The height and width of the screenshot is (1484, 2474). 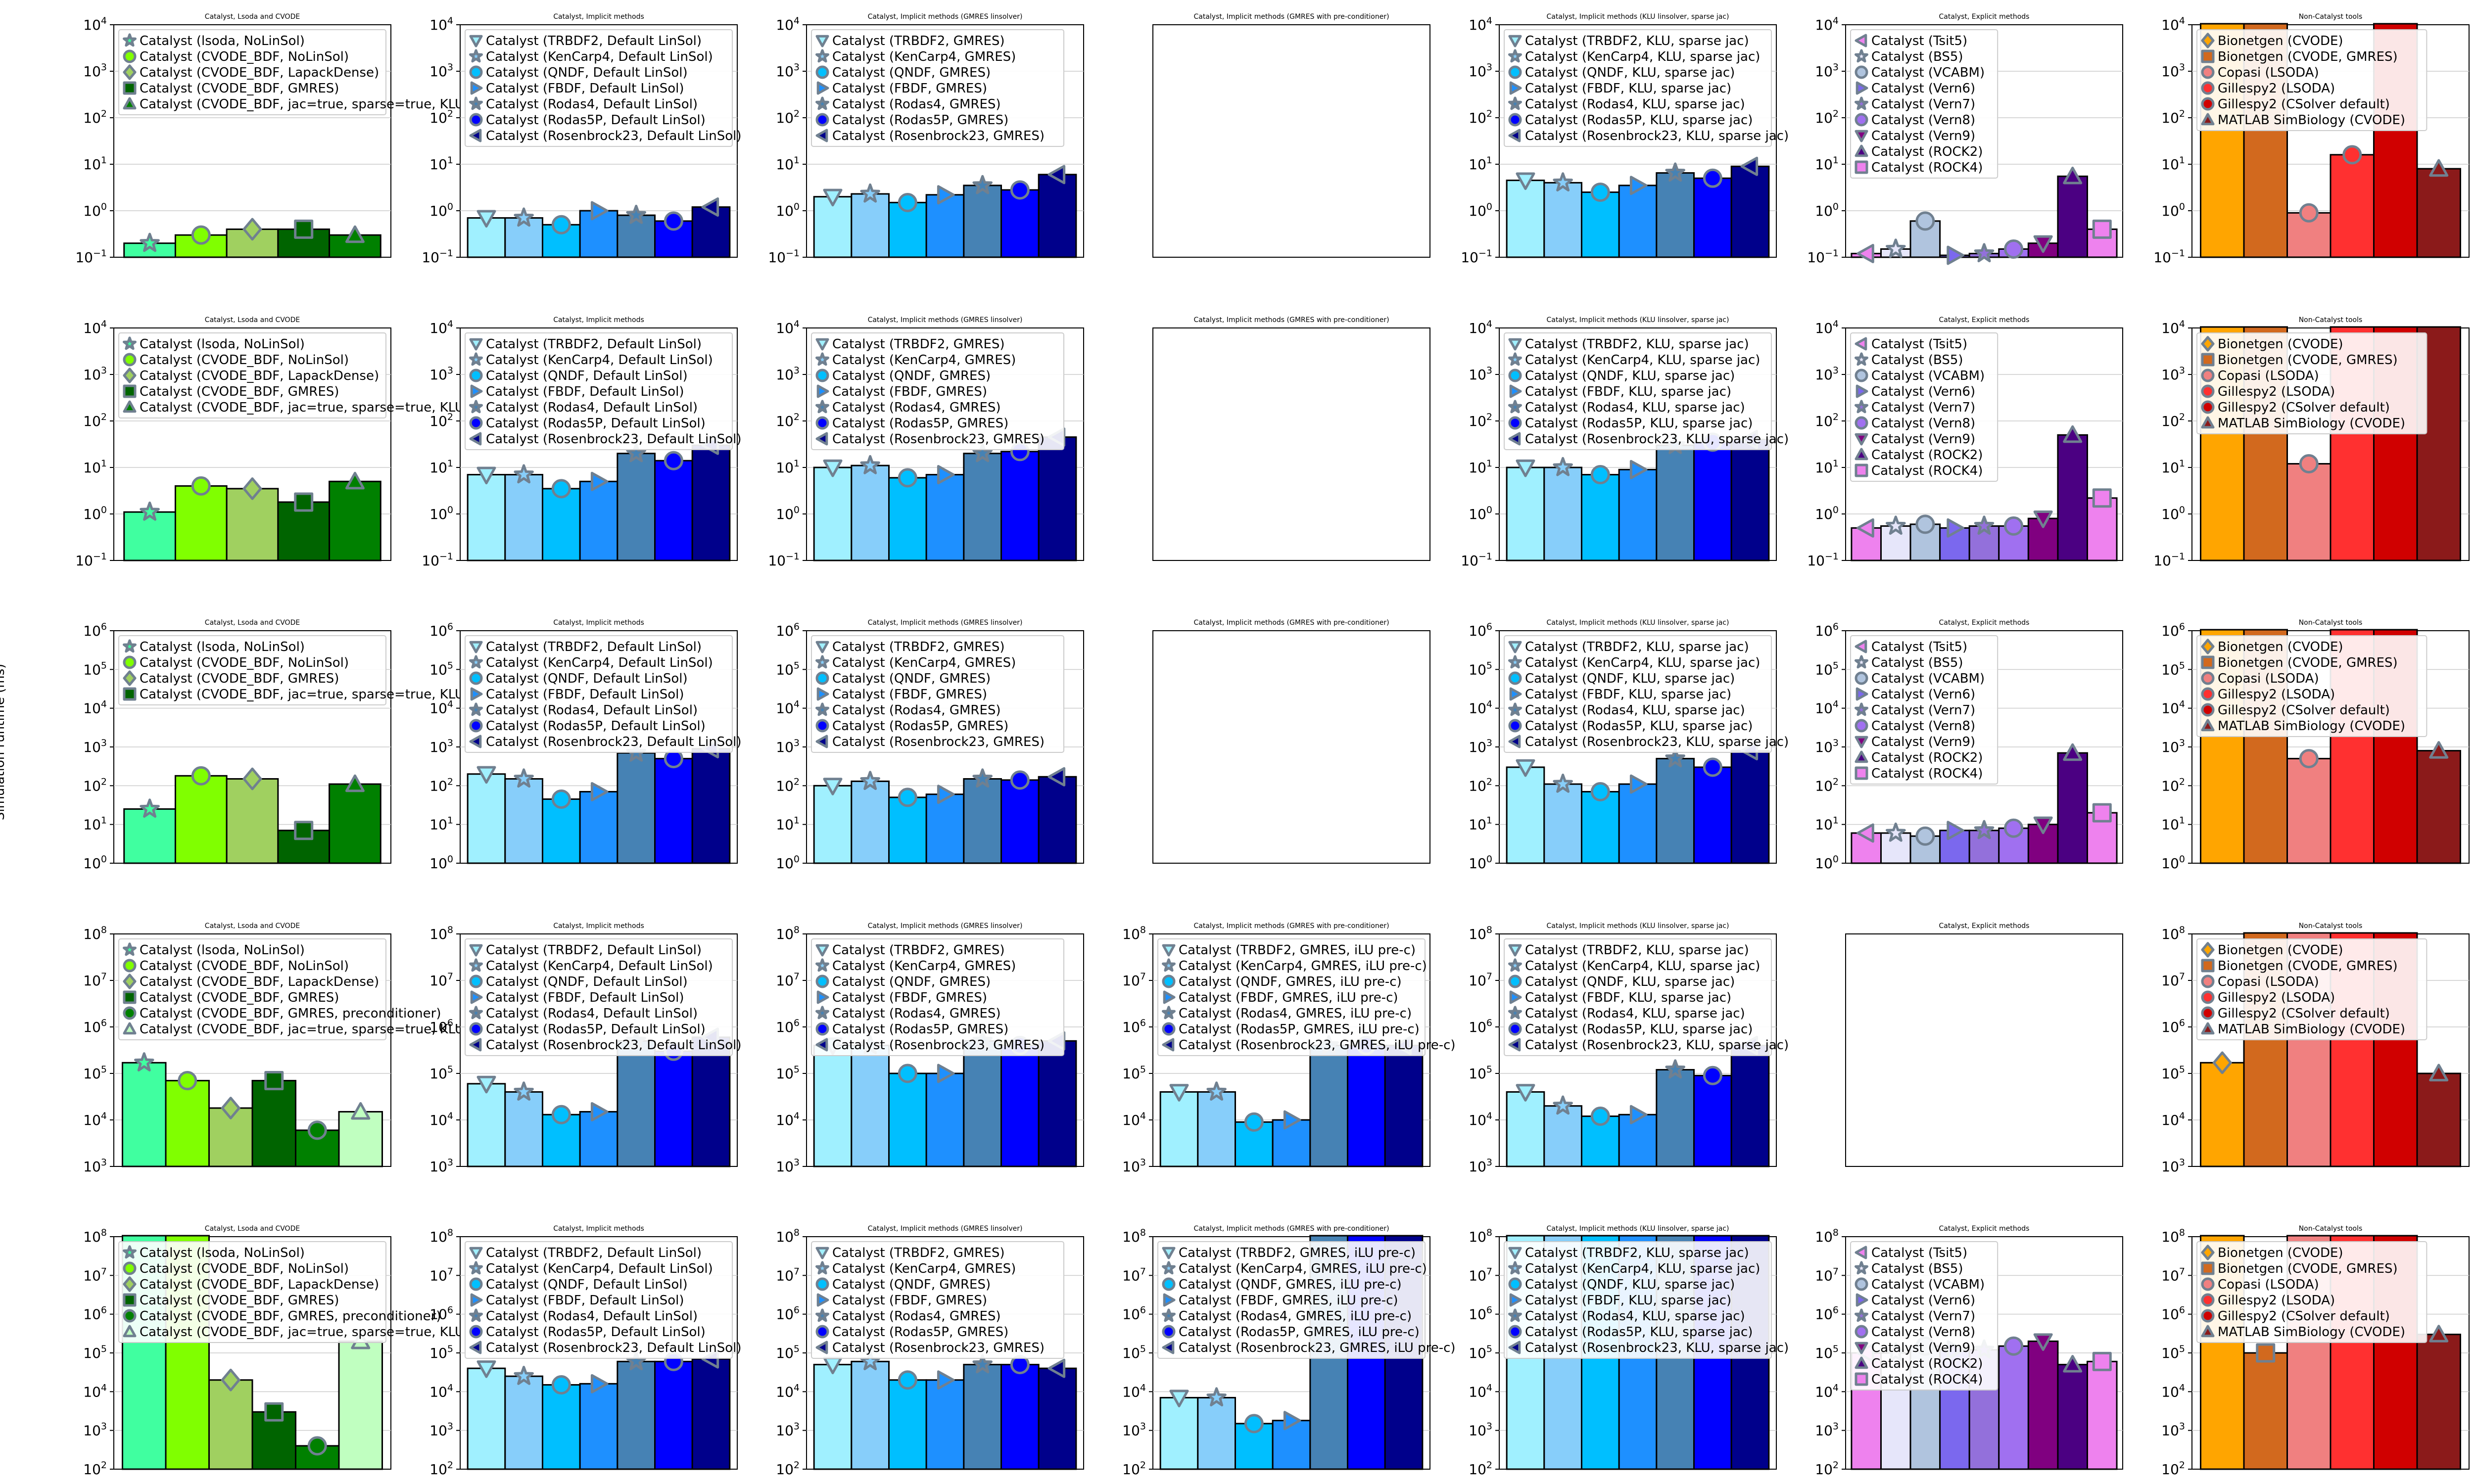 I want to click on legend-entry: Bionetgen (CVODE), so click(x=2281, y=950).